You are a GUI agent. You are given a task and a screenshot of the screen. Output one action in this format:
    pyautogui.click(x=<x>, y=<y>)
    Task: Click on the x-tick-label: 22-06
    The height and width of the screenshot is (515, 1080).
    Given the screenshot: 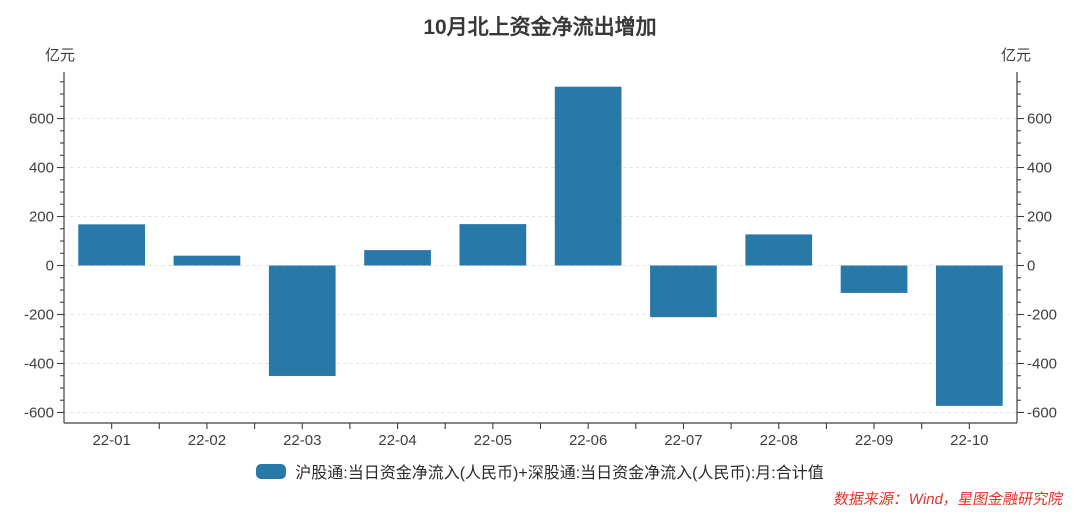 What is the action you would take?
    pyautogui.click(x=588, y=440)
    